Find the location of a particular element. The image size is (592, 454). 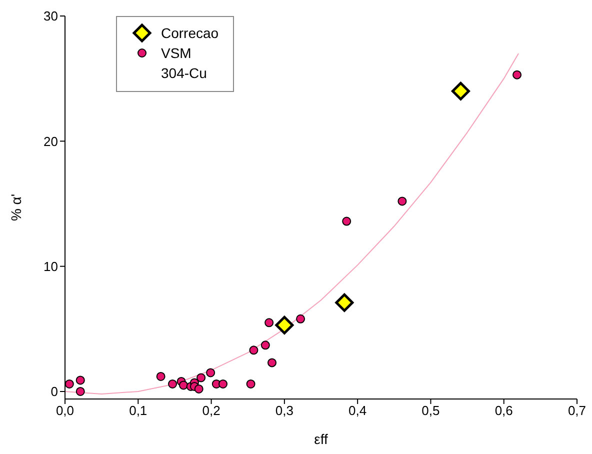

y-axis-title: % α' is located at coordinates (16, 208).